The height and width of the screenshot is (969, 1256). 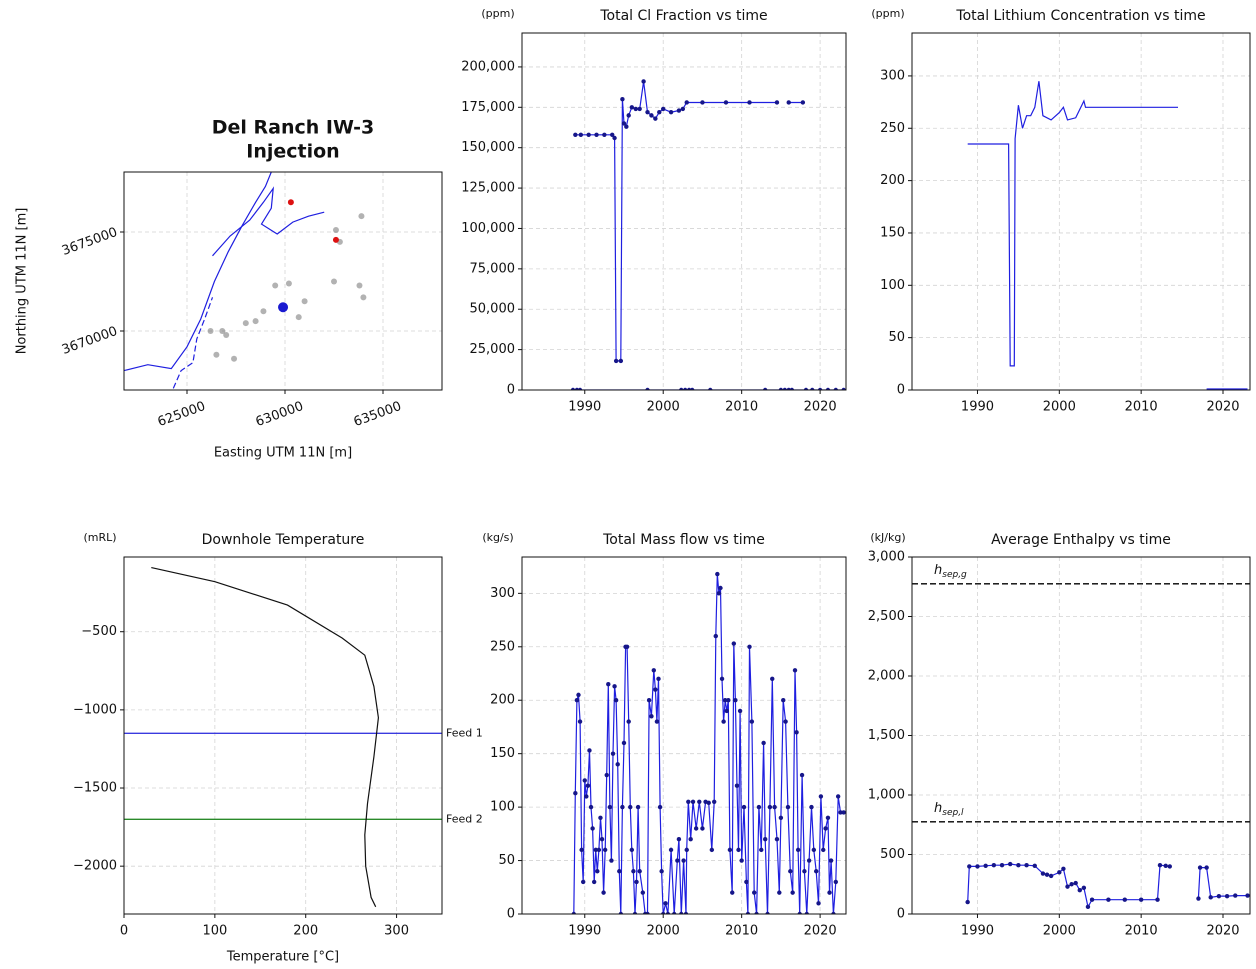 I want to click on y-tick-label: 300, so click(x=892, y=75).